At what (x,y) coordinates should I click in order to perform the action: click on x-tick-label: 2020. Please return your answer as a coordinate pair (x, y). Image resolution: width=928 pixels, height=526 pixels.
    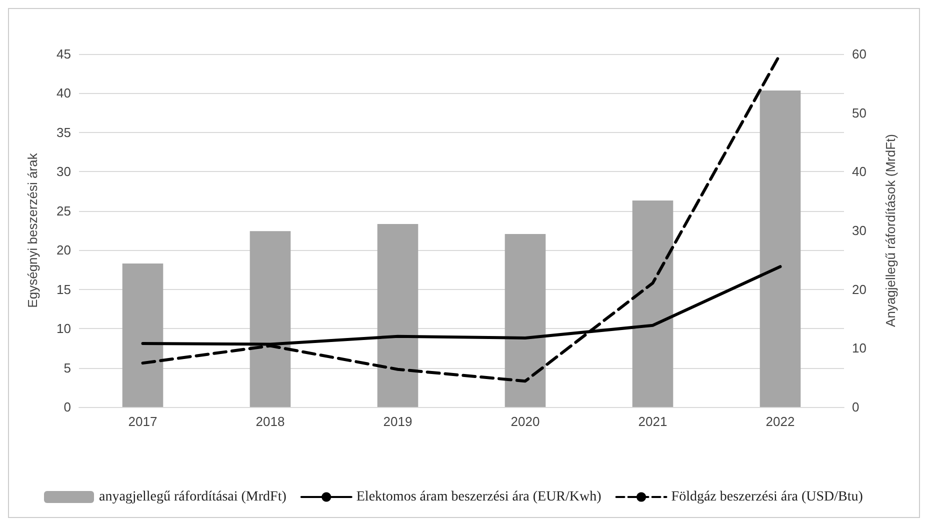
    Looking at the image, I should click on (525, 421).